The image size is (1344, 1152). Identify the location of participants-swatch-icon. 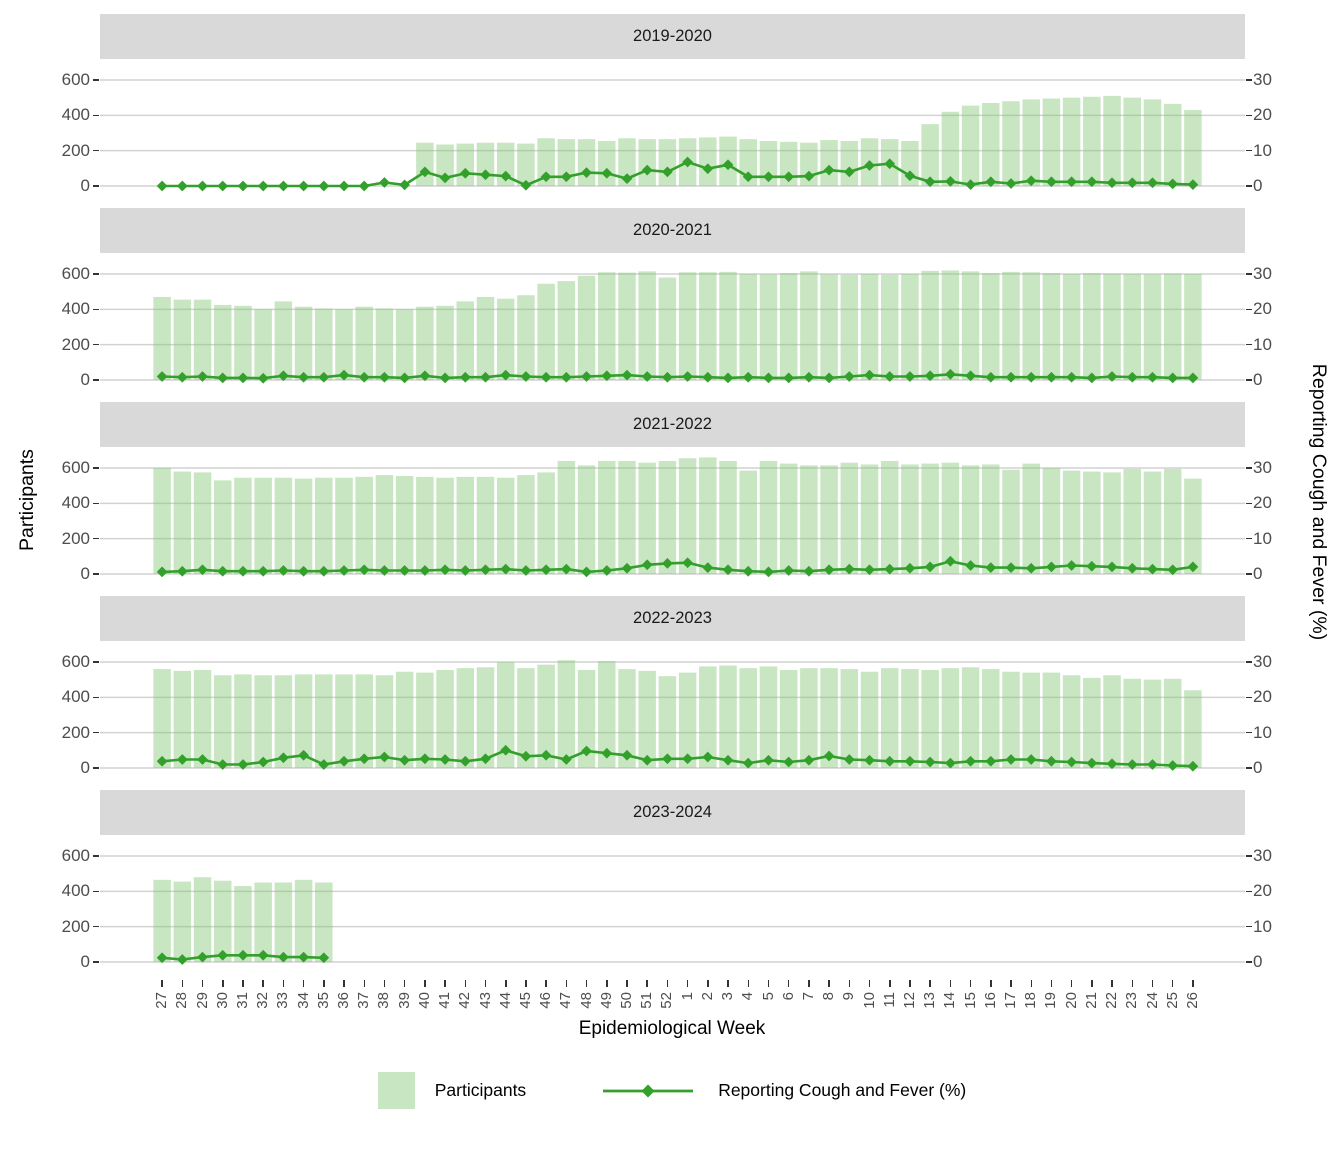
(396, 1090).